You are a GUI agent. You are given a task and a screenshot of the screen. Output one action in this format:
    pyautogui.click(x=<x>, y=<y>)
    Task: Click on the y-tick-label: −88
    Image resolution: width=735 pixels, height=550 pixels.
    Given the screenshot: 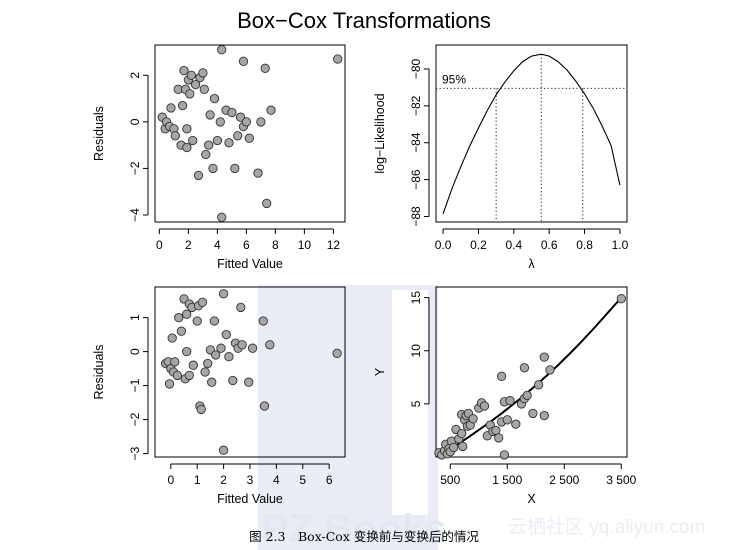 What is the action you would take?
    pyautogui.click(x=416, y=216)
    